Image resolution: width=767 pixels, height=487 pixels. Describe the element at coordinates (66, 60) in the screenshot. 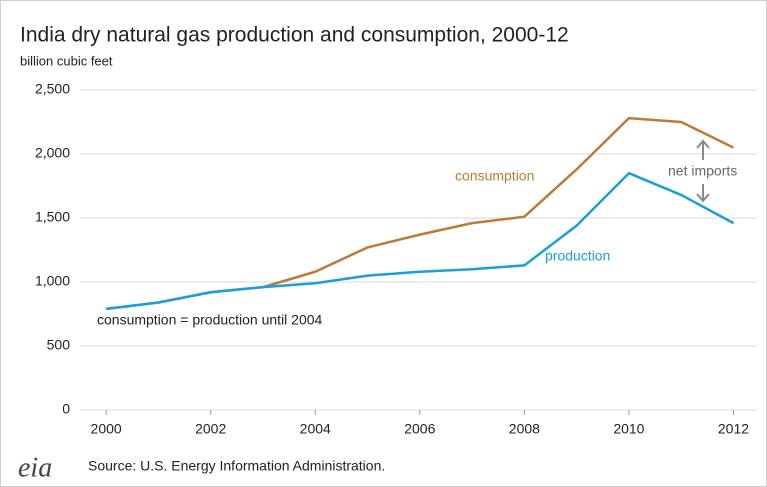

I see `subtitle: billion cubic feet` at that location.